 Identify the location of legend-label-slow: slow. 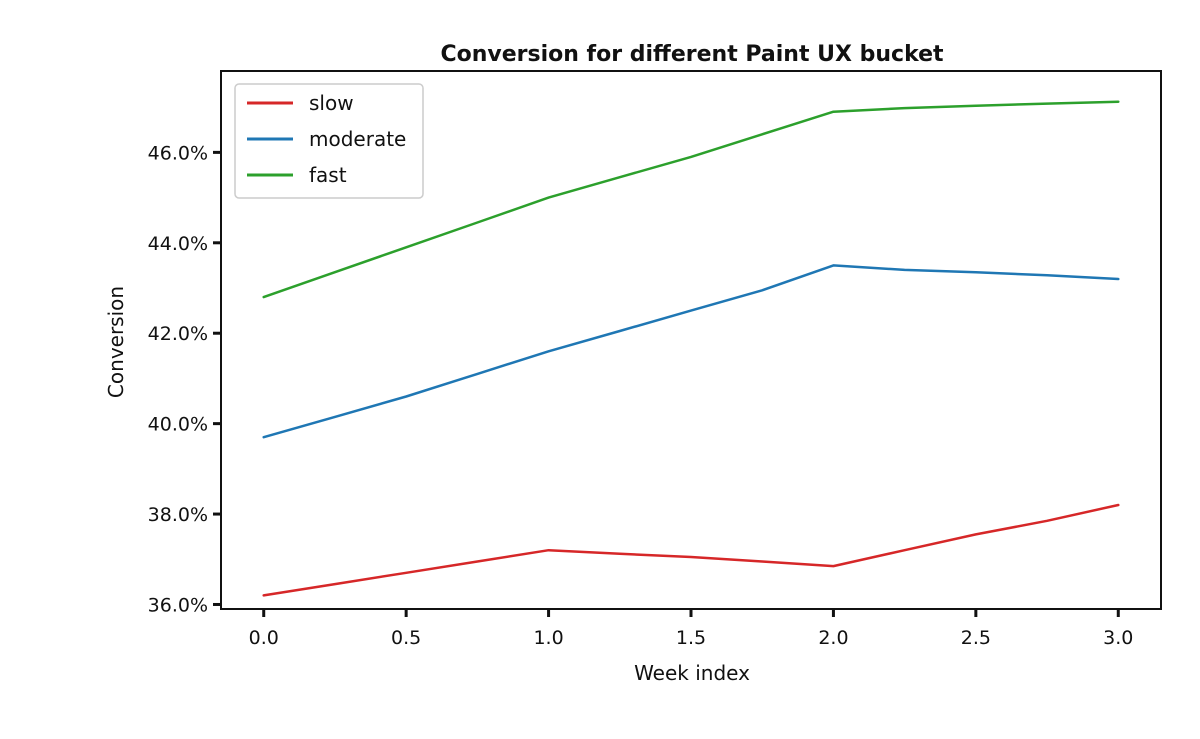
(331, 103).